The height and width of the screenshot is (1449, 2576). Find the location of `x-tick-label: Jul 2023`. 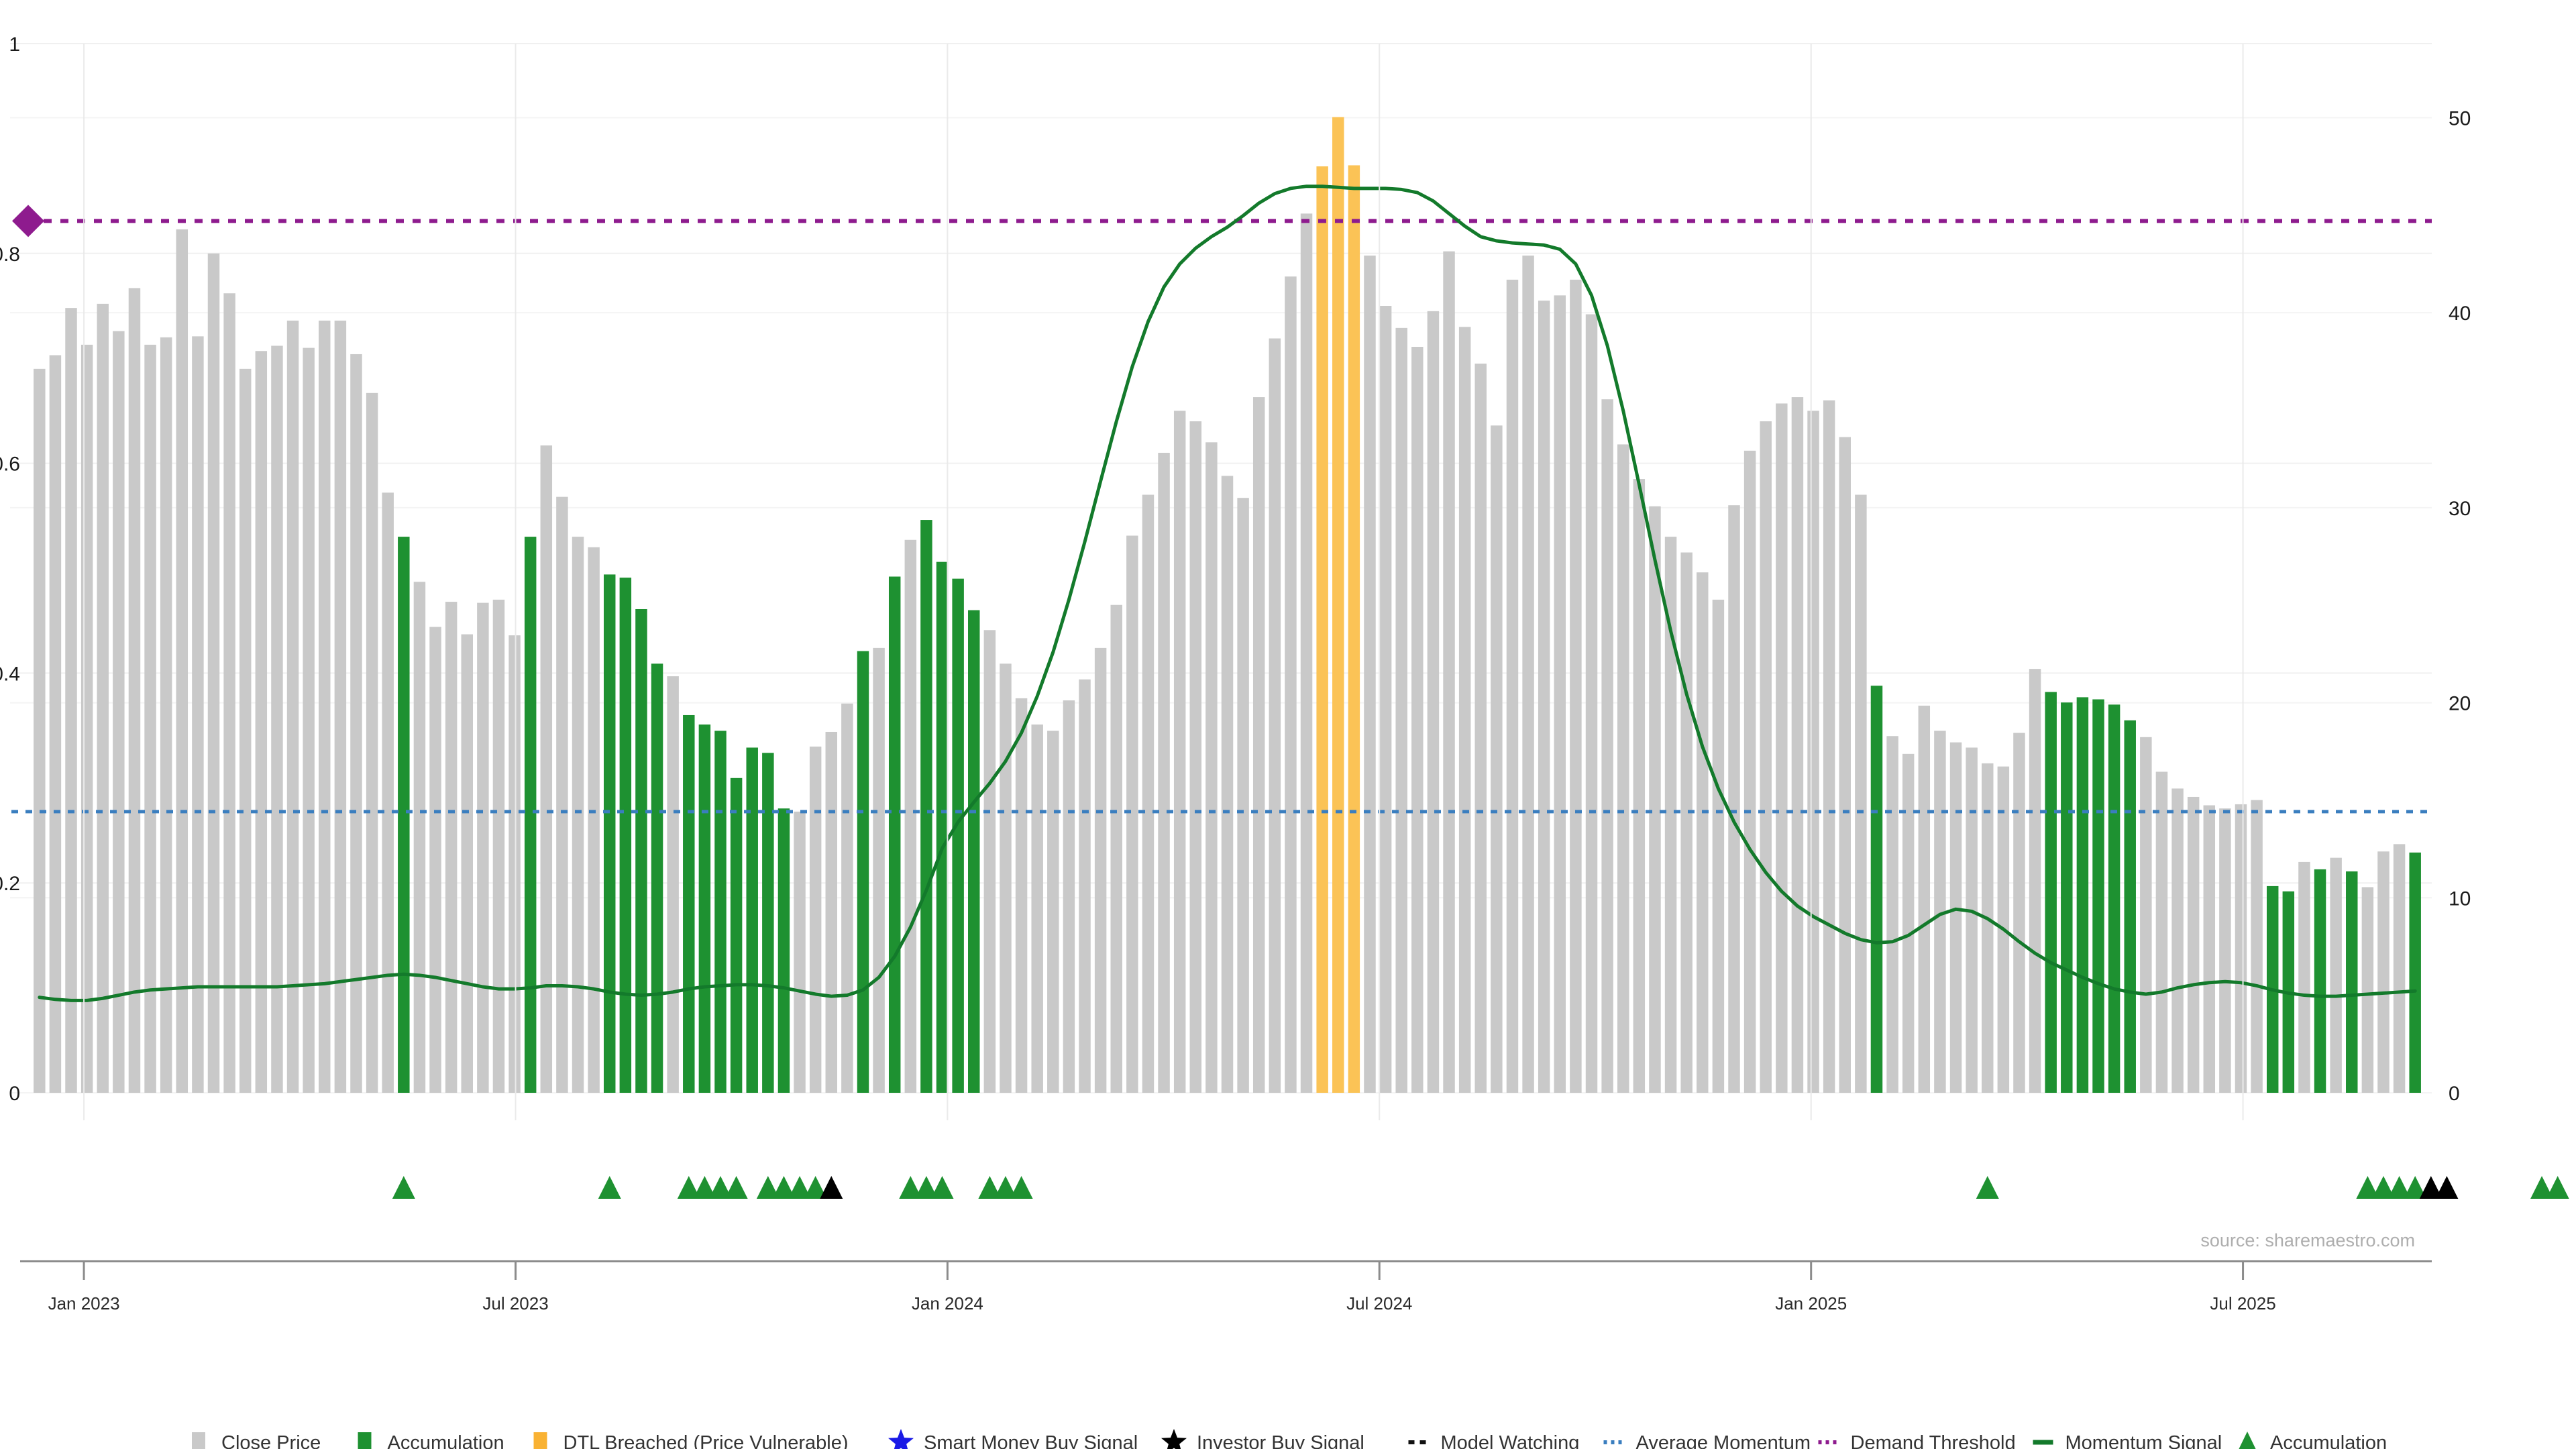

x-tick-label: Jul 2023 is located at coordinates (515, 1303).